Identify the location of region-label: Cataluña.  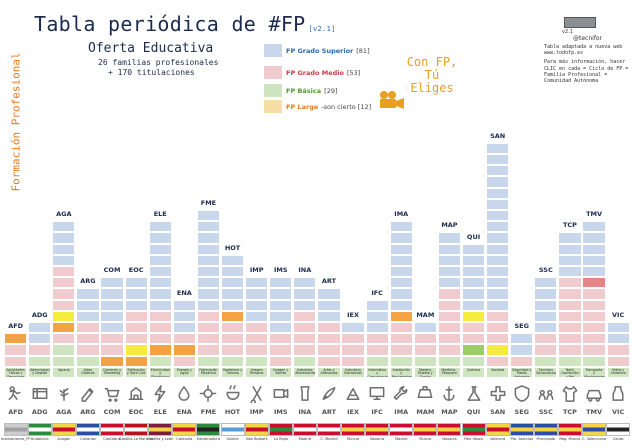
(184, 439).